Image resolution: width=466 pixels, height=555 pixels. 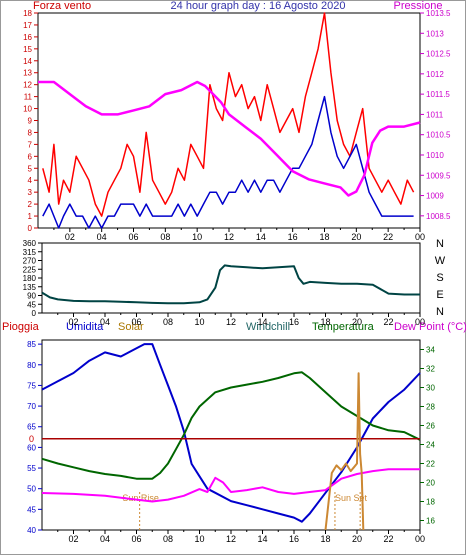 I want to click on y-tick-label: 22, so click(x=430, y=464).